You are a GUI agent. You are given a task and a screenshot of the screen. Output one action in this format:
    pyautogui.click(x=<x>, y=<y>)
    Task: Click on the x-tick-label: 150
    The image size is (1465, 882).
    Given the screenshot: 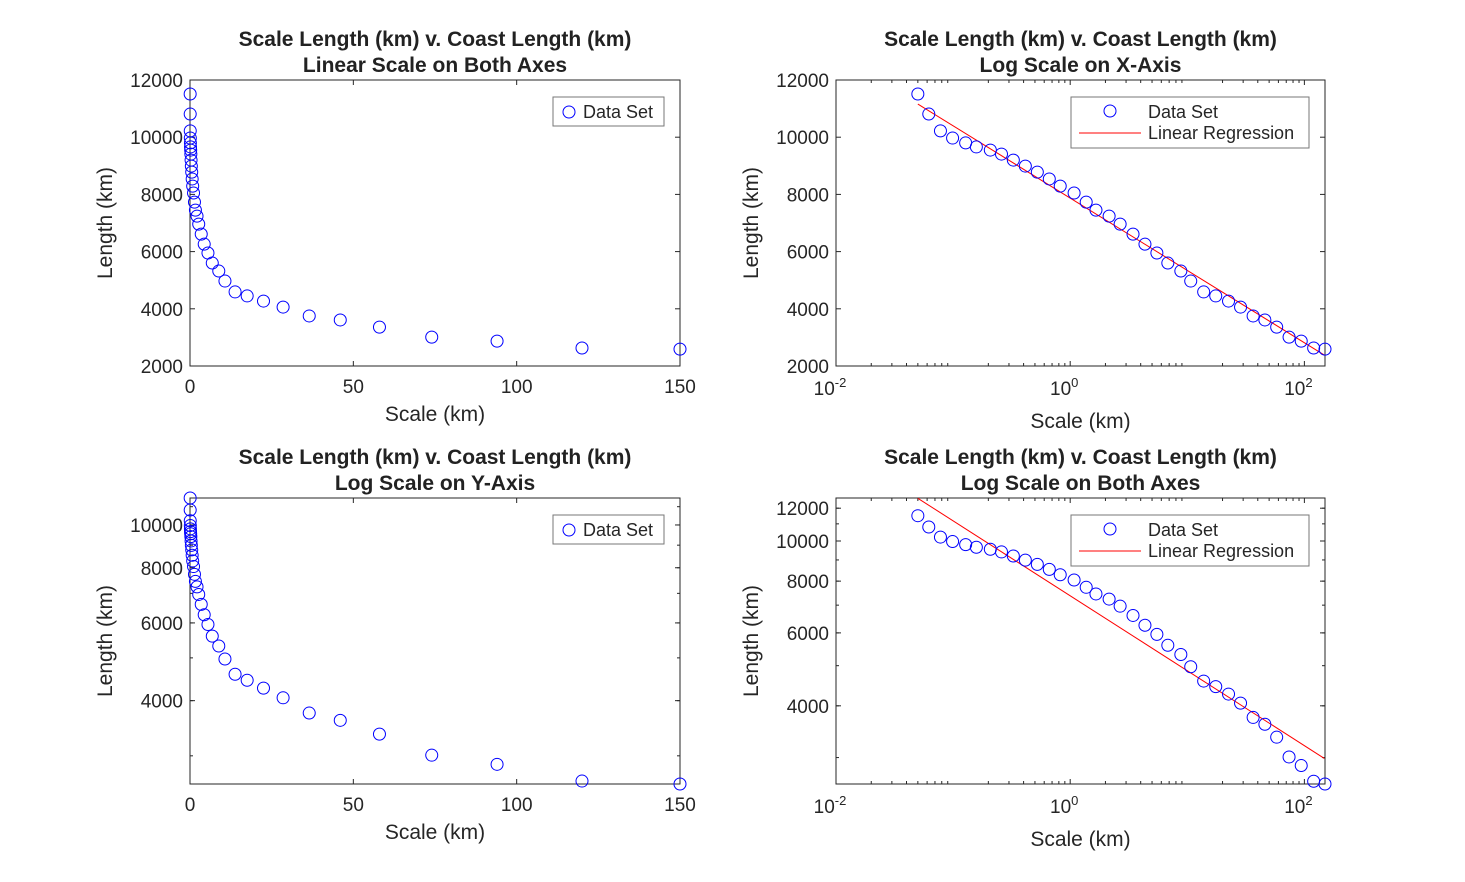 What is the action you would take?
    pyautogui.click(x=680, y=805)
    